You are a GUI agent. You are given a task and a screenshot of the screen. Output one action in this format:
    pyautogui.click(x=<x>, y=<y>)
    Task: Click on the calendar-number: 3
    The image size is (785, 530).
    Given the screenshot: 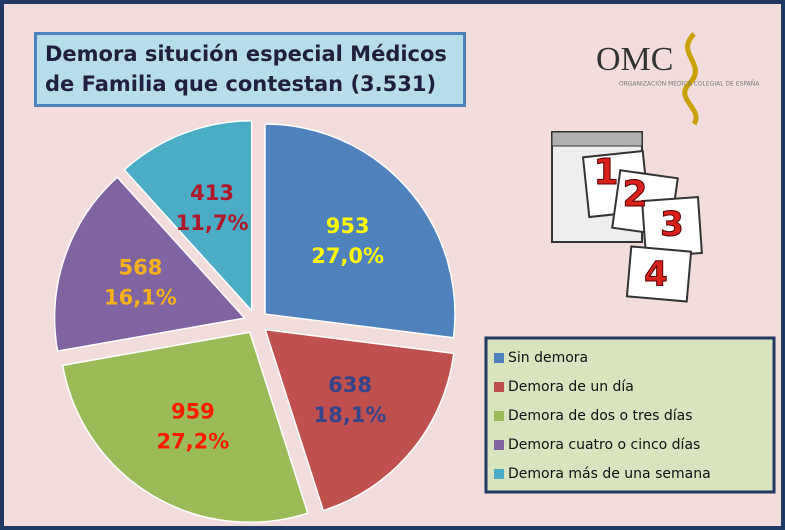 What is the action you would take?
    pyautogui.click(x=672, y=225)
    